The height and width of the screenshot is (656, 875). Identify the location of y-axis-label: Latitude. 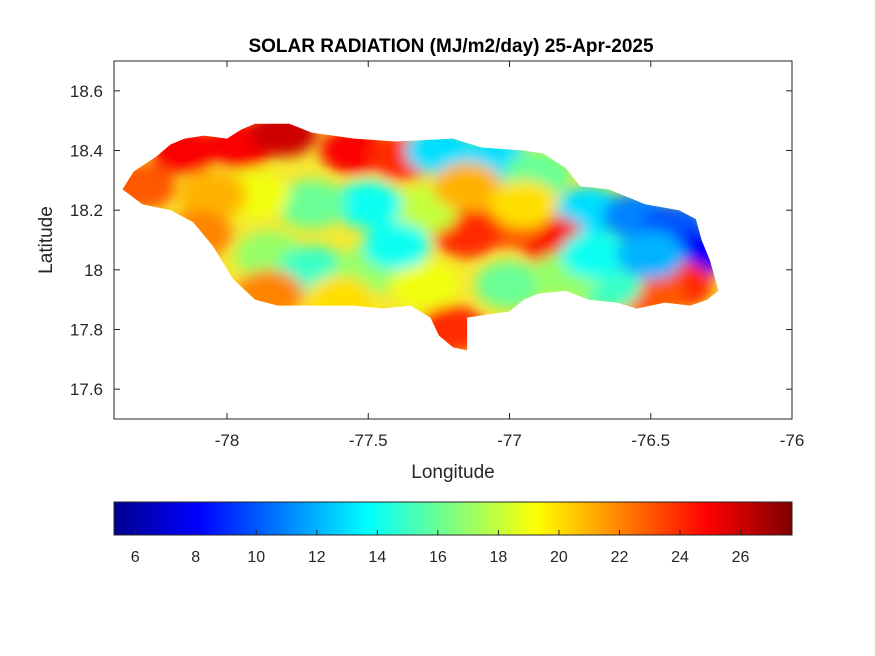
(46, 240).